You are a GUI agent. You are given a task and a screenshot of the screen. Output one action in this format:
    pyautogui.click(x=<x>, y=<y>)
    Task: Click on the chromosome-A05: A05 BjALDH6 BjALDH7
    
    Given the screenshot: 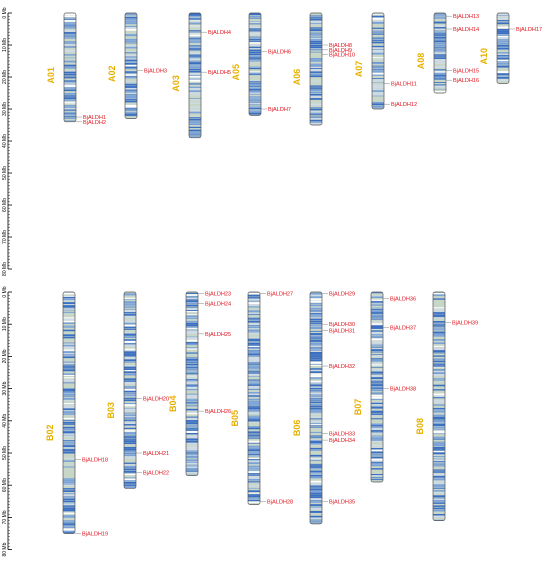 What is the action you would take?
    pyautogui.click(x=261, y=64)
    